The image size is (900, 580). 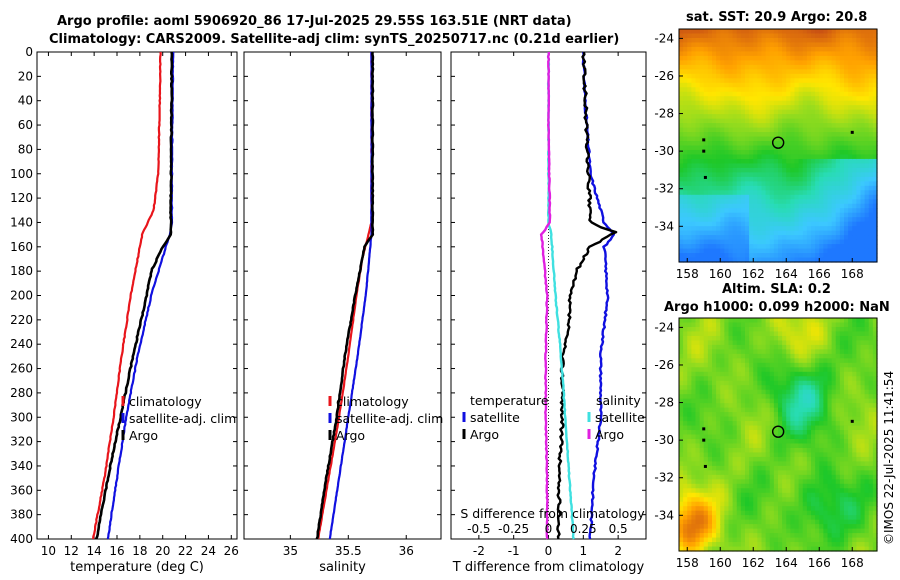 What do you see at coordinates (545, 296) in the screenshot?
I see `series-s-argo` at bounding box center [545, 296].